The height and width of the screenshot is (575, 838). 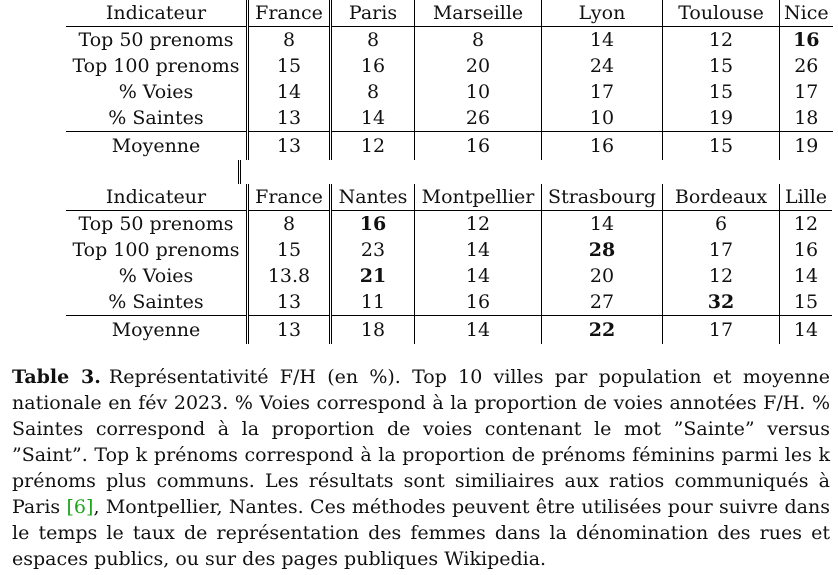 I want to click on table-cell: 28, so click(x=602, y=250).